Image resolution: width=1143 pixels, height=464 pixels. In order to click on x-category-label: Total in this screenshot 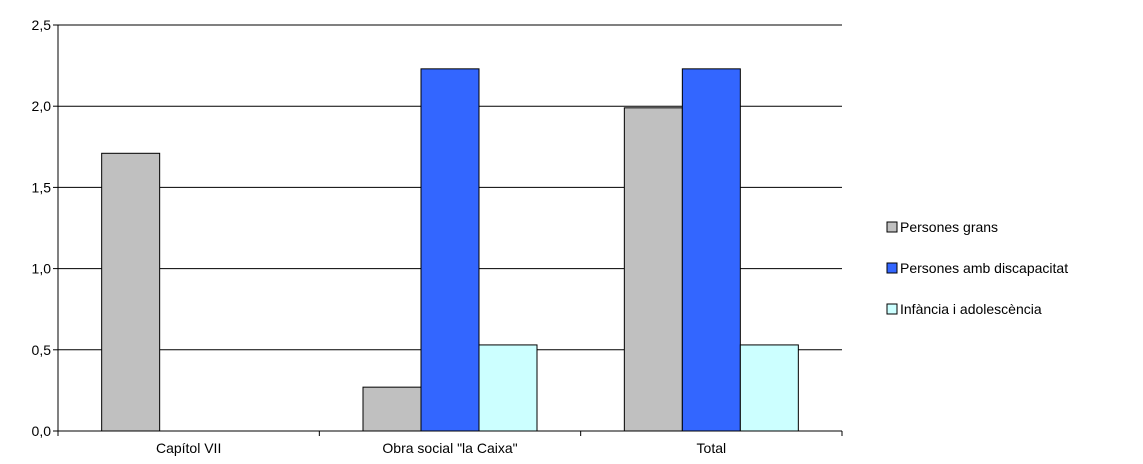, I will do `click(712, 448)`.